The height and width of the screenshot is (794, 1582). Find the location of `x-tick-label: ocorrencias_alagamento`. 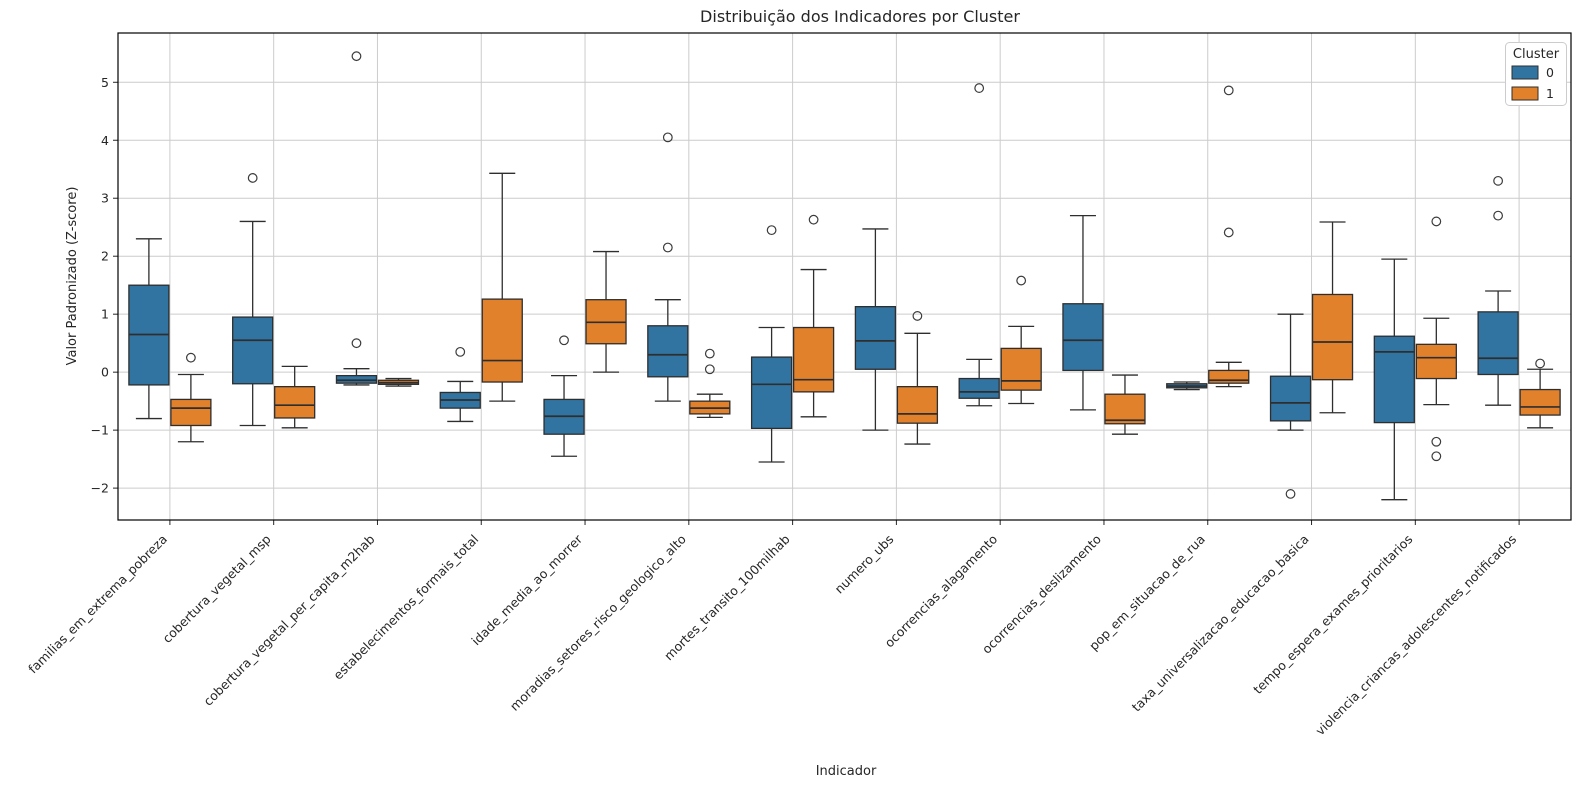

x-tick-label: ocorrencias_alagamento is located at coordinates (940, 591).